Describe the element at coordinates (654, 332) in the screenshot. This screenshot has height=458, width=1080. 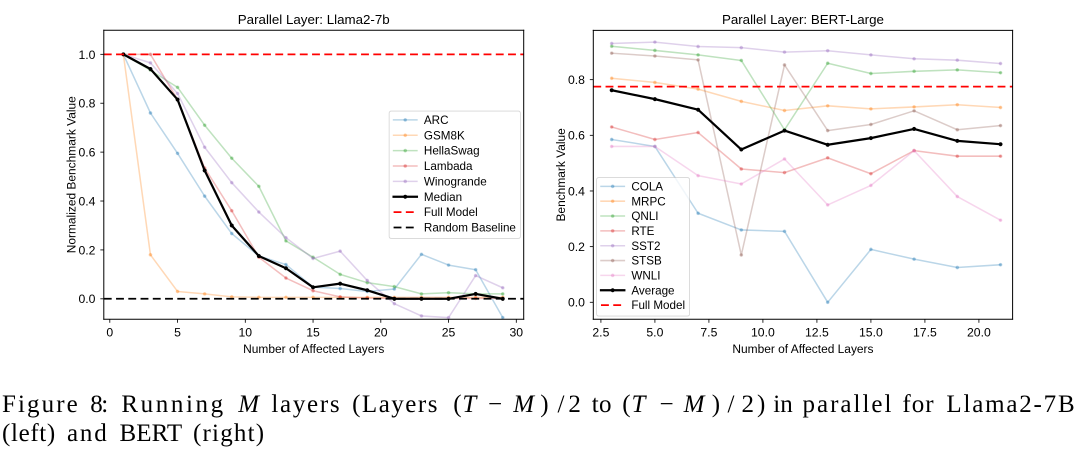
I see `svg-text: 5.0` at that location.